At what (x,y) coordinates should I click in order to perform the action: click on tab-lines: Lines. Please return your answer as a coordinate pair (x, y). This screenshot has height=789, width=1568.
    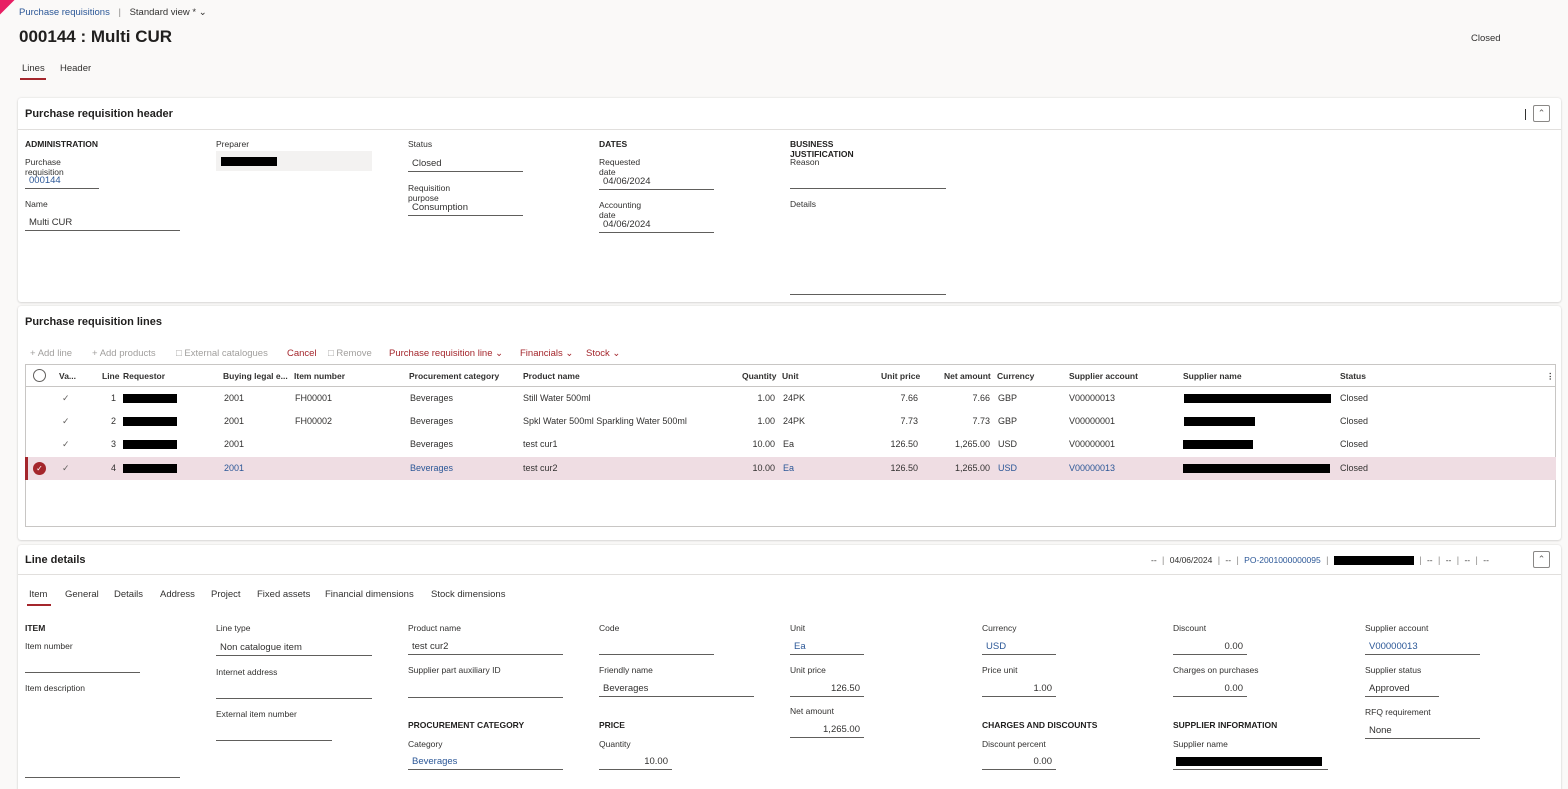
    Looking at the image, I should click on (33, 71).